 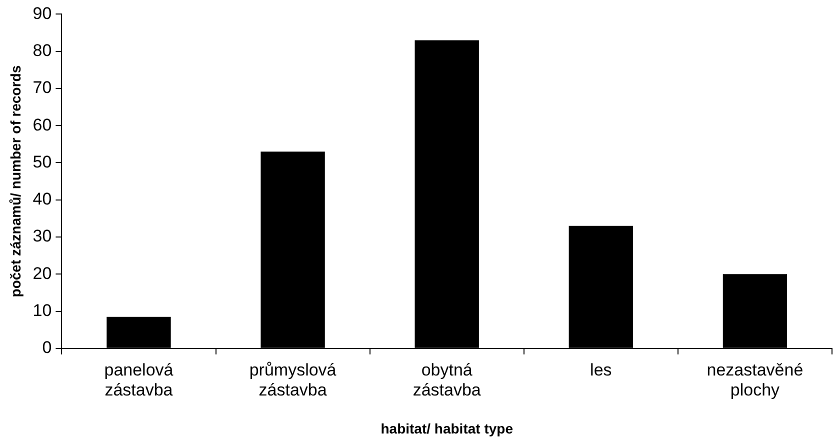 What do you see at coordinates (447, 428) in the screenshot?
I see `x-axis-title: habitat/ habitat type` at bounding box center [447, 428].